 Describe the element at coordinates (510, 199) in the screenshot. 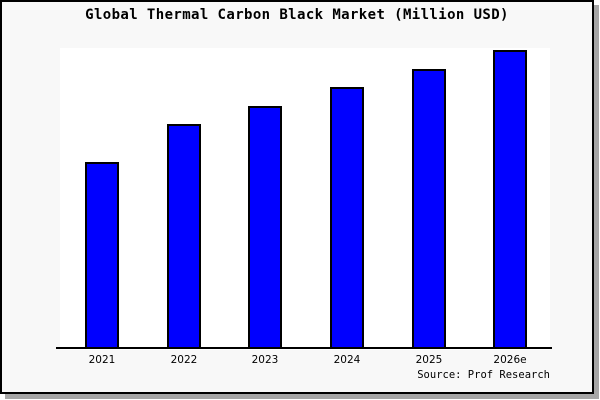

I see `bar-2026e` at that location.